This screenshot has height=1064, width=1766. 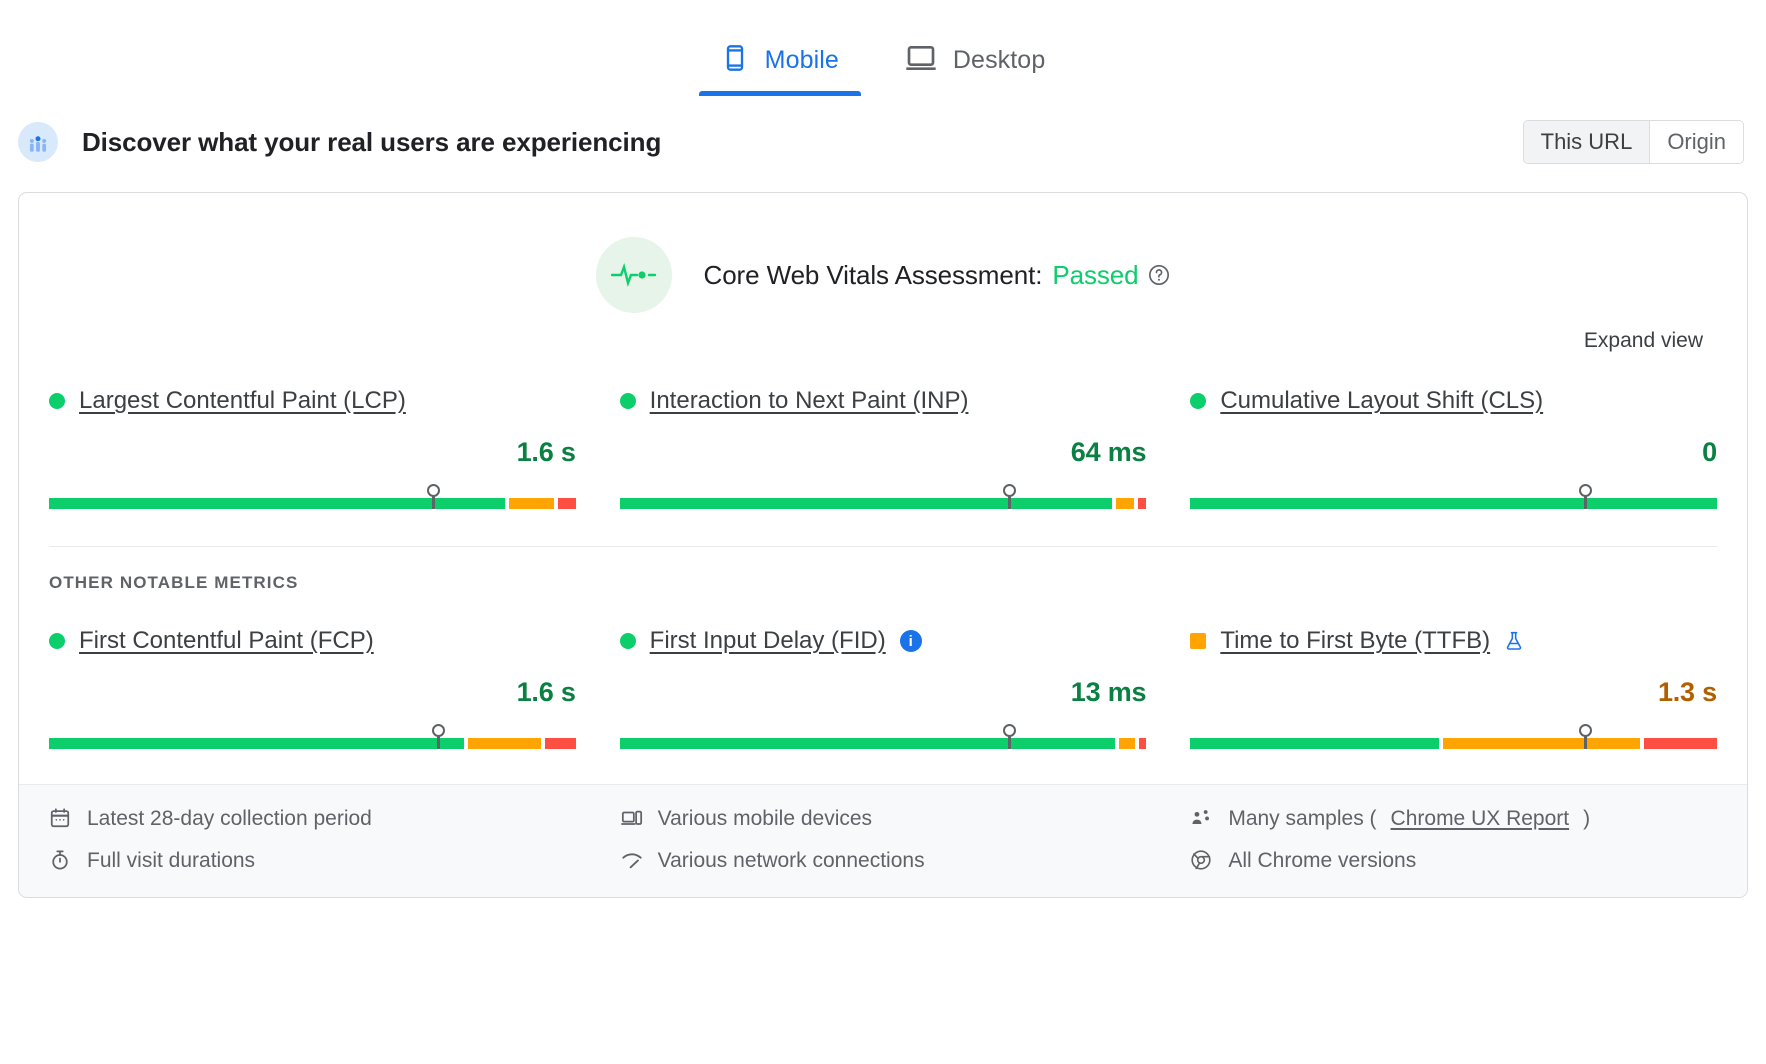 I want to click on metric-fid: First Input Delay (FID) i 13 ms, so click(x=883, y=687).